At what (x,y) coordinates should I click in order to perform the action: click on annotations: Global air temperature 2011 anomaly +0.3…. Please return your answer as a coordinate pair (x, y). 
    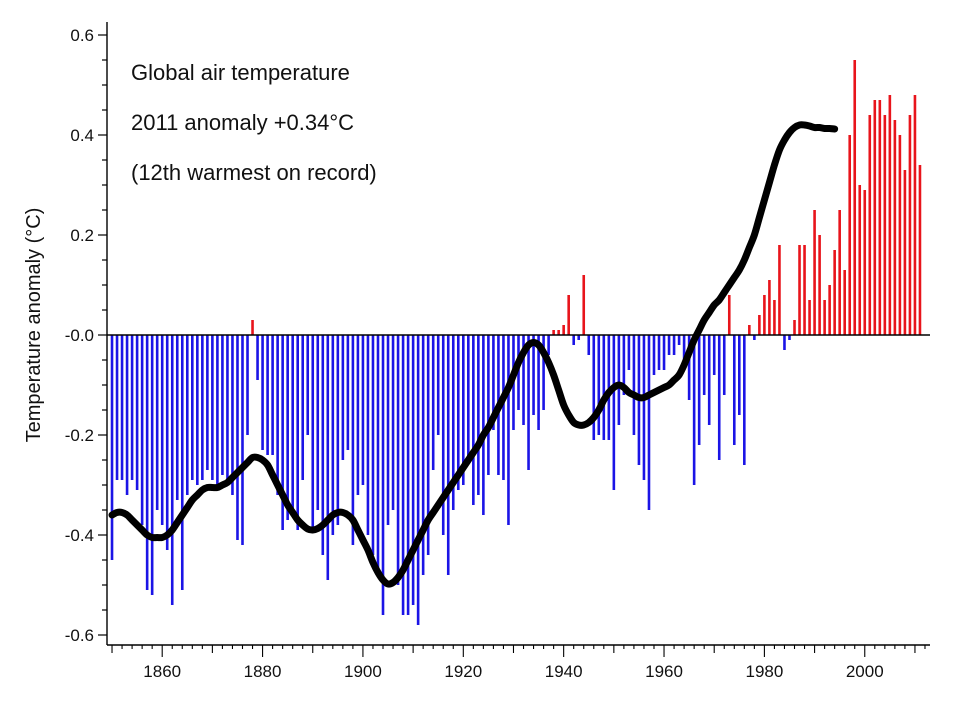
    Looking at the image, I should click on (254, 122).